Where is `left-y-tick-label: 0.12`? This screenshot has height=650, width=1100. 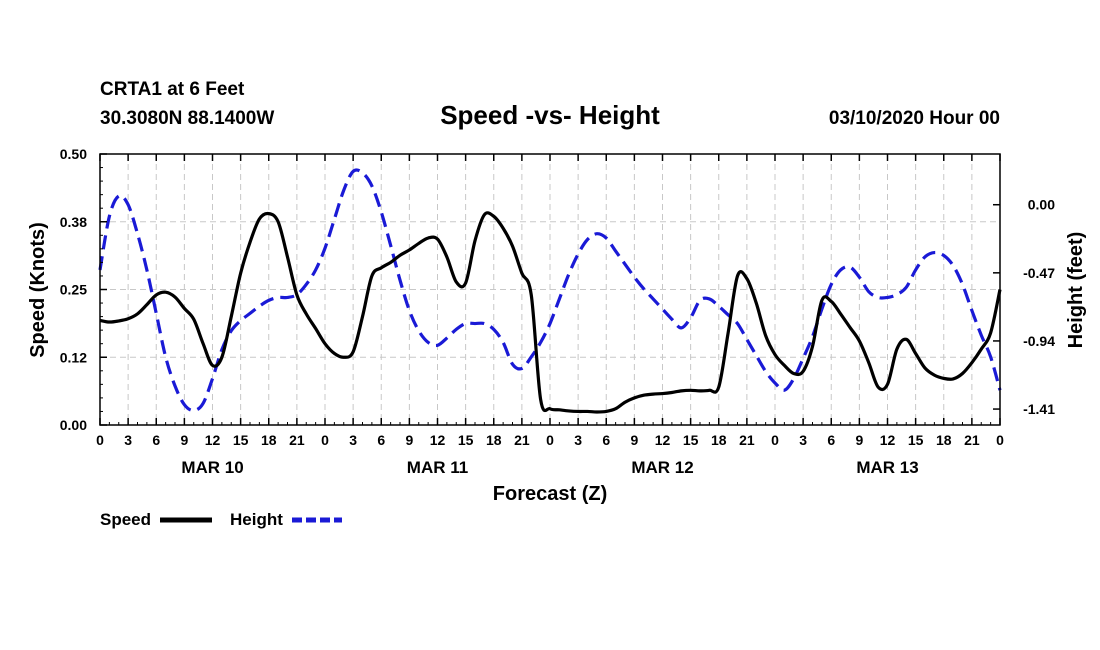
left-y-tick-label: 0.12 is located at coordinates (73, 357).